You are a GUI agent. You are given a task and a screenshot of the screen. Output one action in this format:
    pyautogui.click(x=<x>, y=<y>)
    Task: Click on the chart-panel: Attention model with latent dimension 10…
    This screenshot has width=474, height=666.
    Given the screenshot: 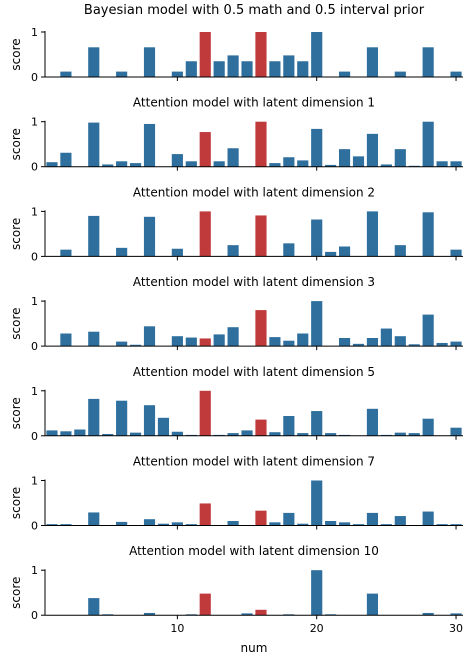 What is the action you would take?
    pyautogui.click(x=236, y=135)
    